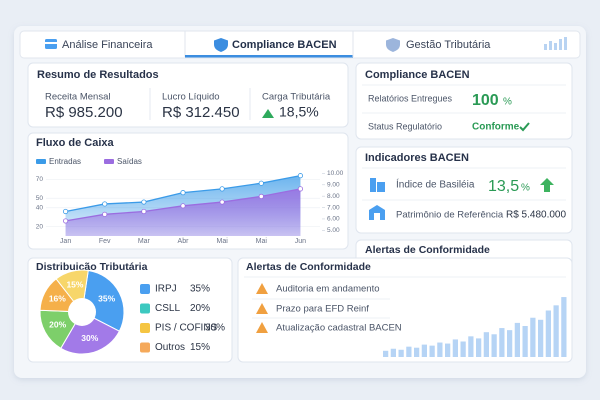 The image size is (600, 400). Describe the element at coordinates (191, 97) in the screenshot. I see `metric-label: Lucro Líquido` at that location.